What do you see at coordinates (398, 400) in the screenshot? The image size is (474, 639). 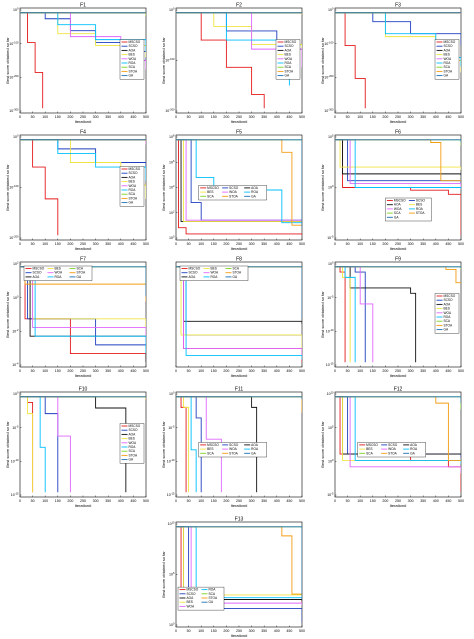 I see `series-line-ga` at bounding box center [398, 400].